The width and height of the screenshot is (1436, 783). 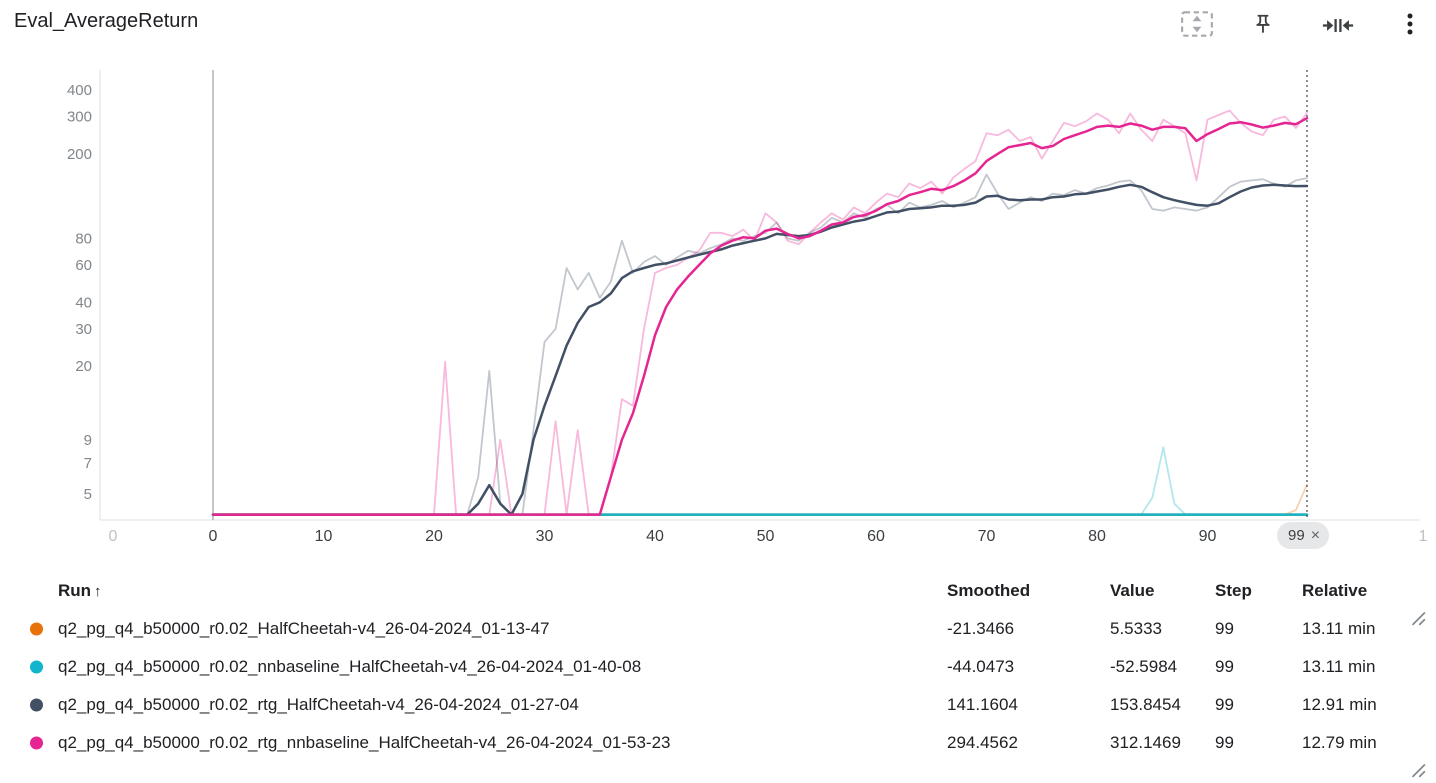 What do you see at coordinates (1208, 536) in the screenshot?
I see `x-tick-label: 90` at bounding box center [1208, 536].